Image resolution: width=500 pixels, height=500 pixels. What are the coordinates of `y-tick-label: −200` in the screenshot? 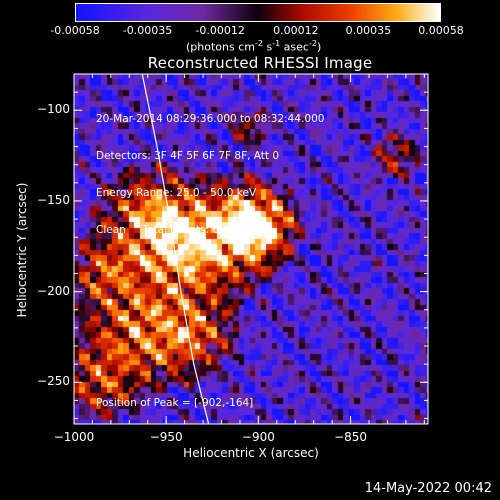 It's located at (53, 290).